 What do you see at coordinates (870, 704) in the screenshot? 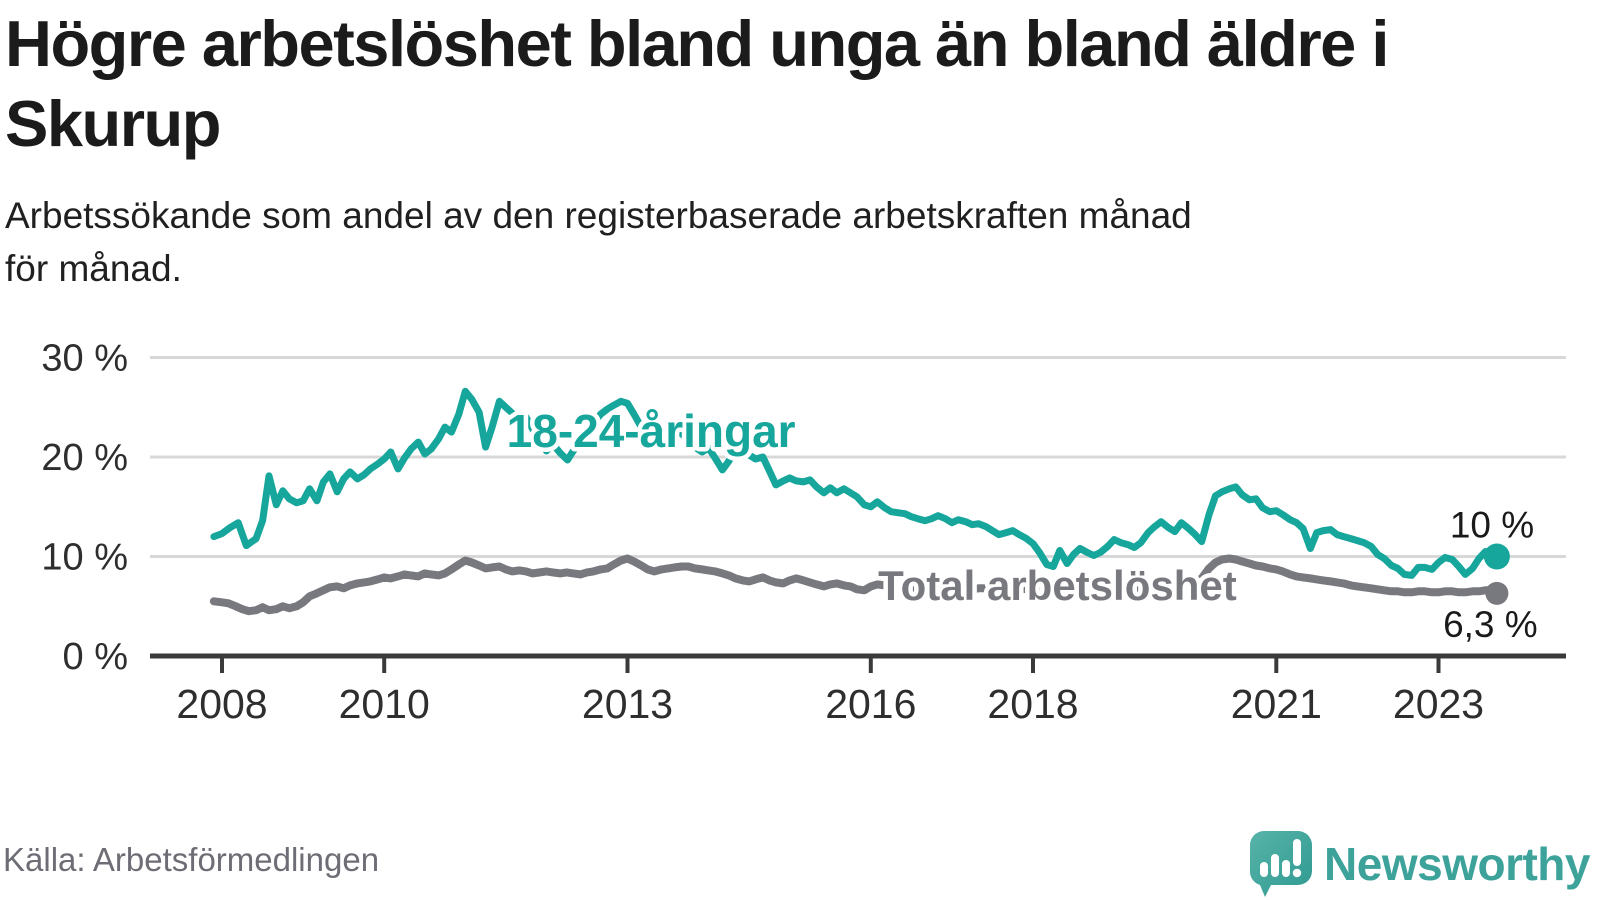
I see `x-tick-label-2016: 2016` at bounding box center [870, 704].